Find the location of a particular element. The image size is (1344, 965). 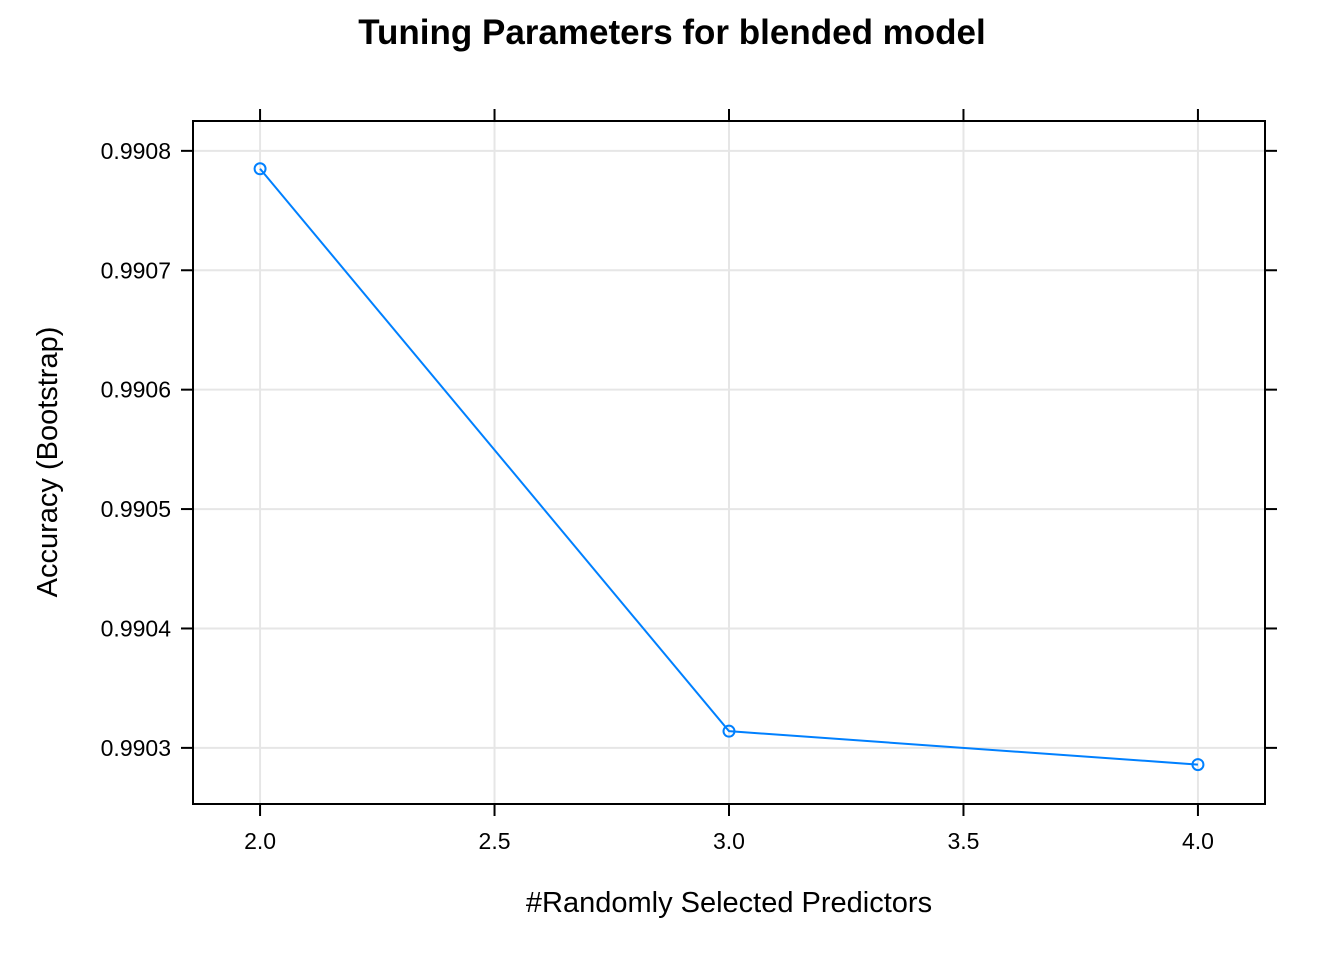

x-tick-label-1: 2.5 is located at coordinates (495, 841).